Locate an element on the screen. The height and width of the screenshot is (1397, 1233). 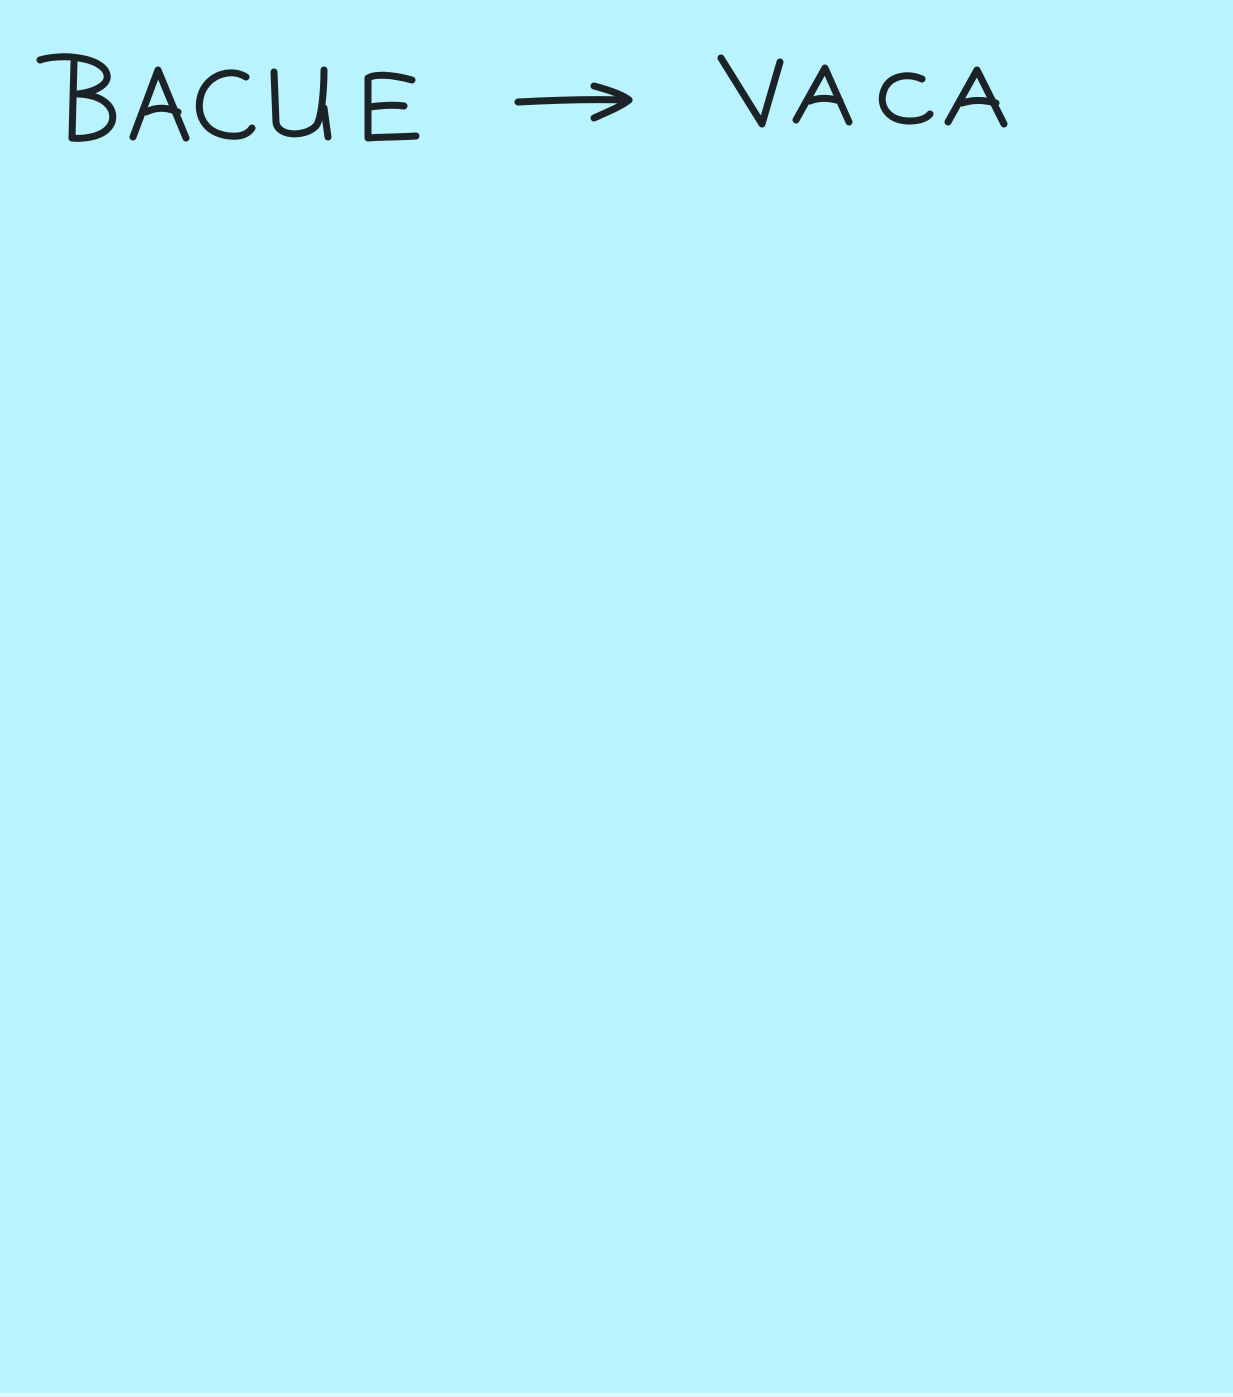
handwriting-drawing is located at coordinates (529, 100).